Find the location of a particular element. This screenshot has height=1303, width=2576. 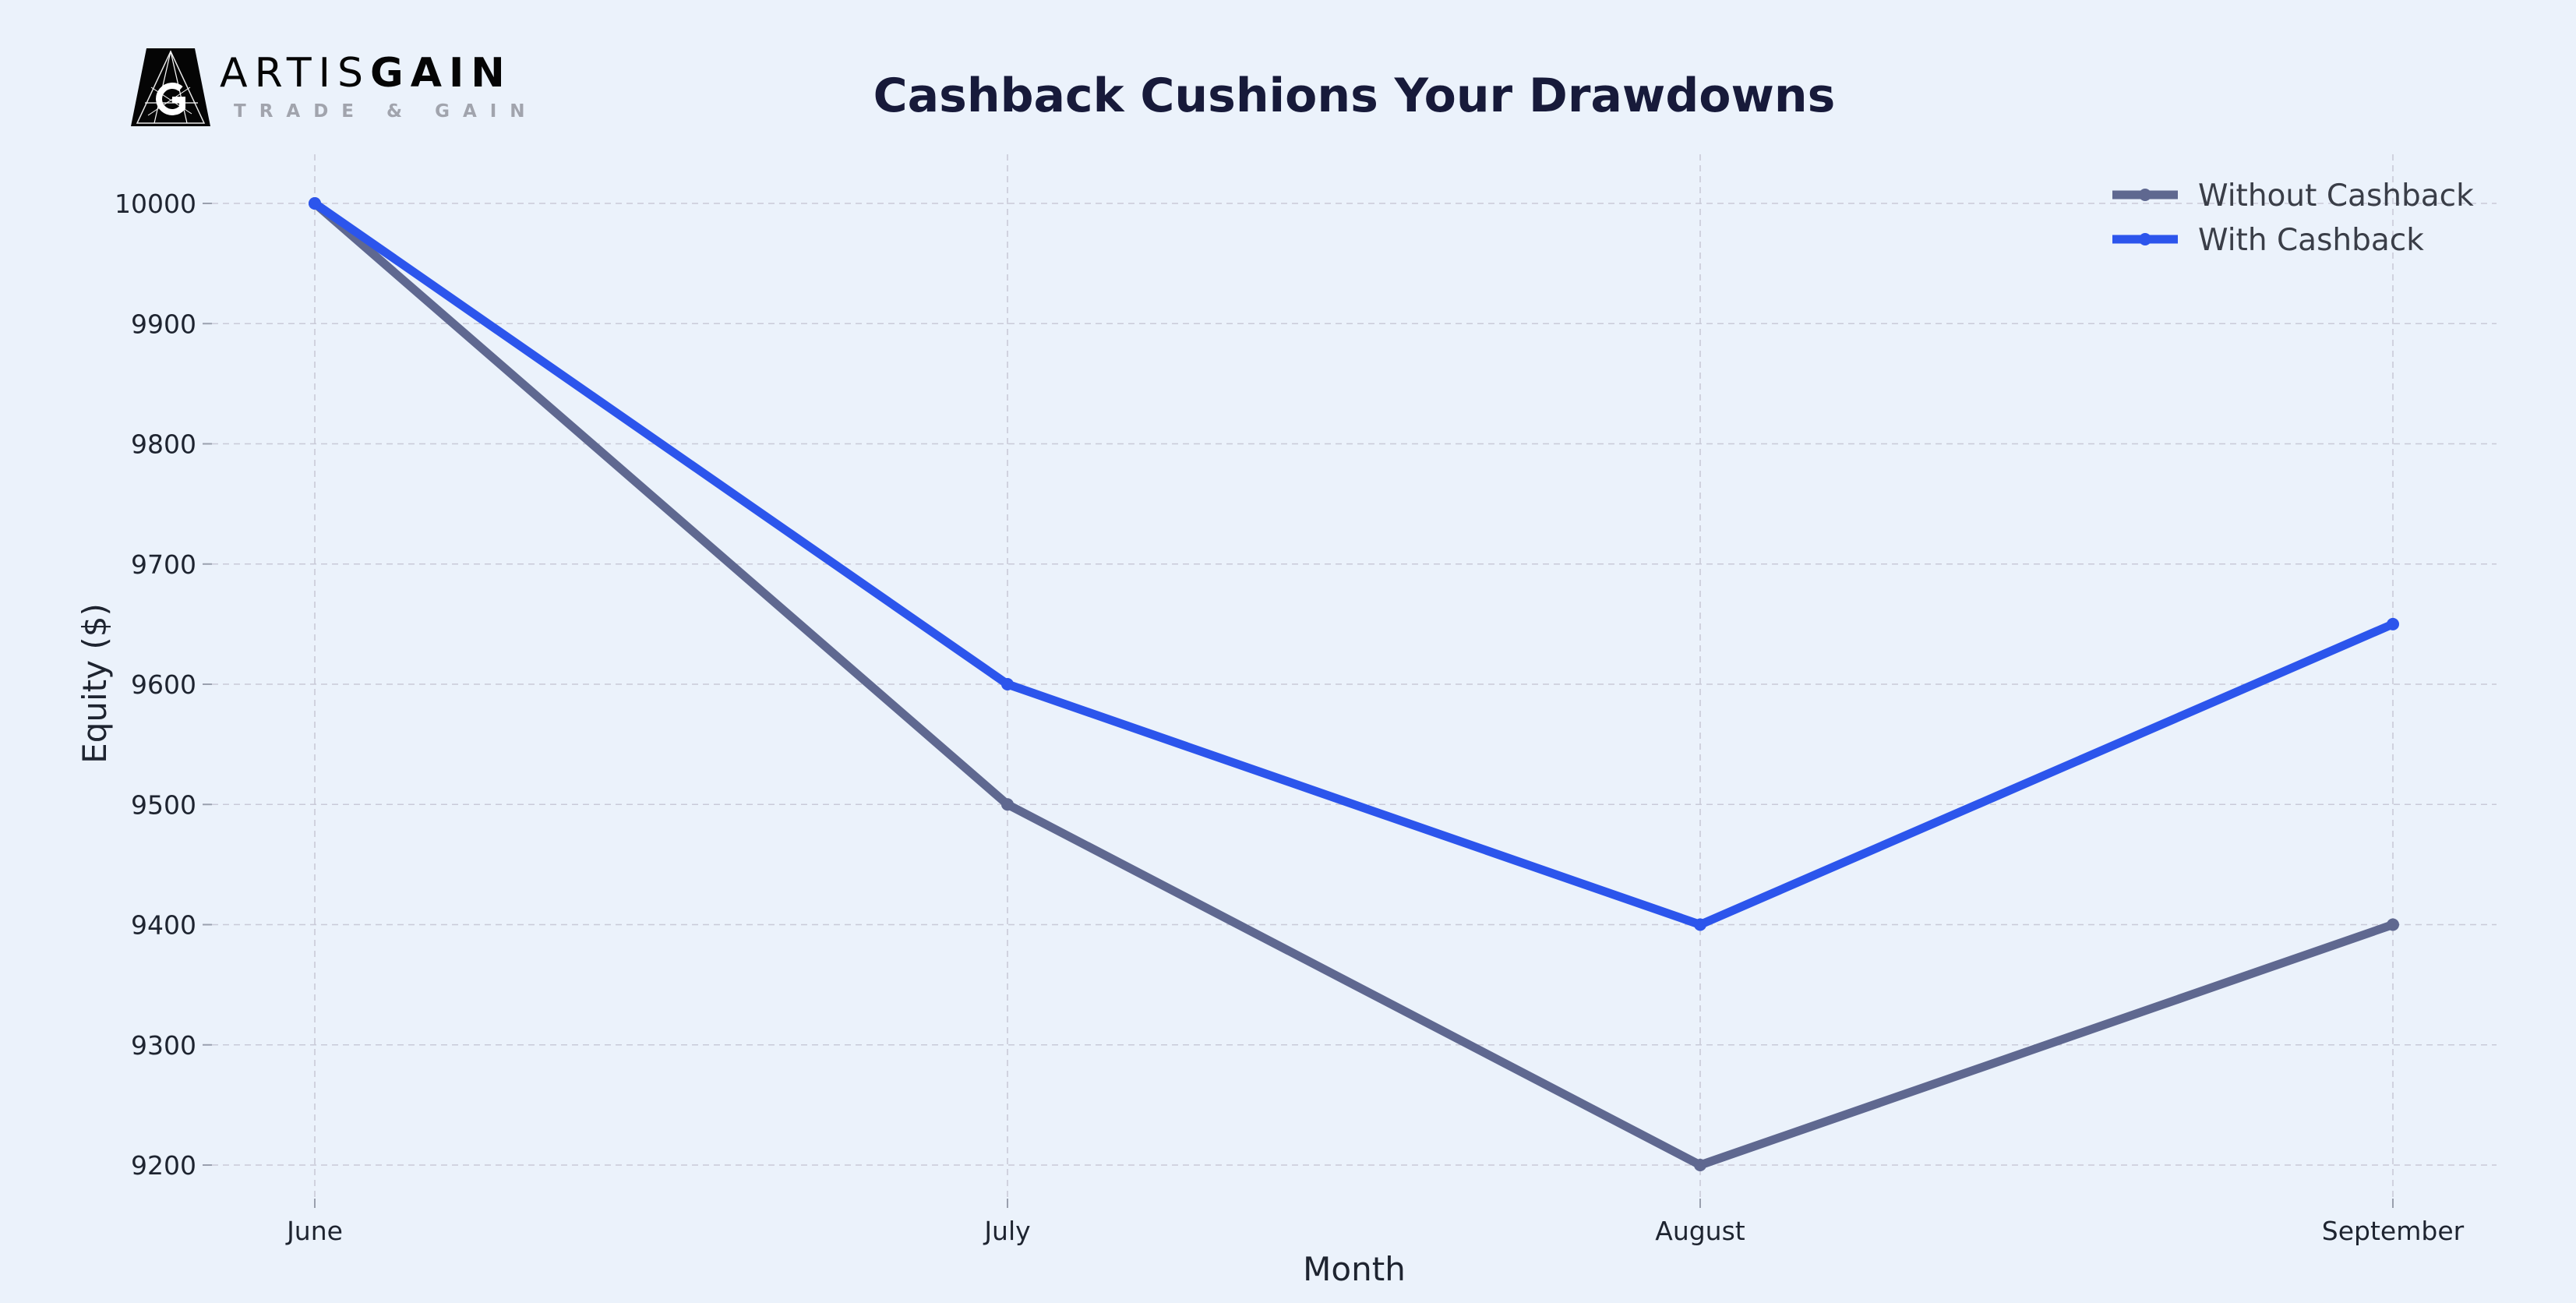

logo-wordmark: ARTISGAIN is located at coordinates (366, 73).